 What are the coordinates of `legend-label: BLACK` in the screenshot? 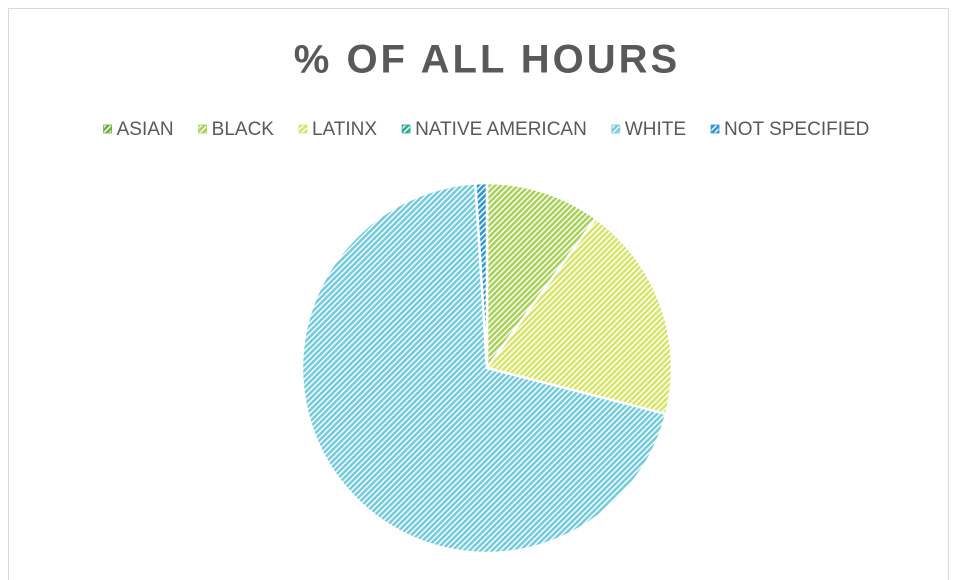 It's located at (243, 129).